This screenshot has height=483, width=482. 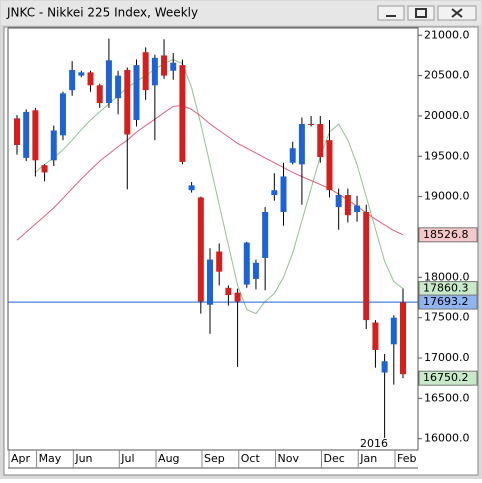 What do you see at coordinates (406, 458) in the screenshot?
I see `x-tick-label: Feb` at bounding box center [406, 458].